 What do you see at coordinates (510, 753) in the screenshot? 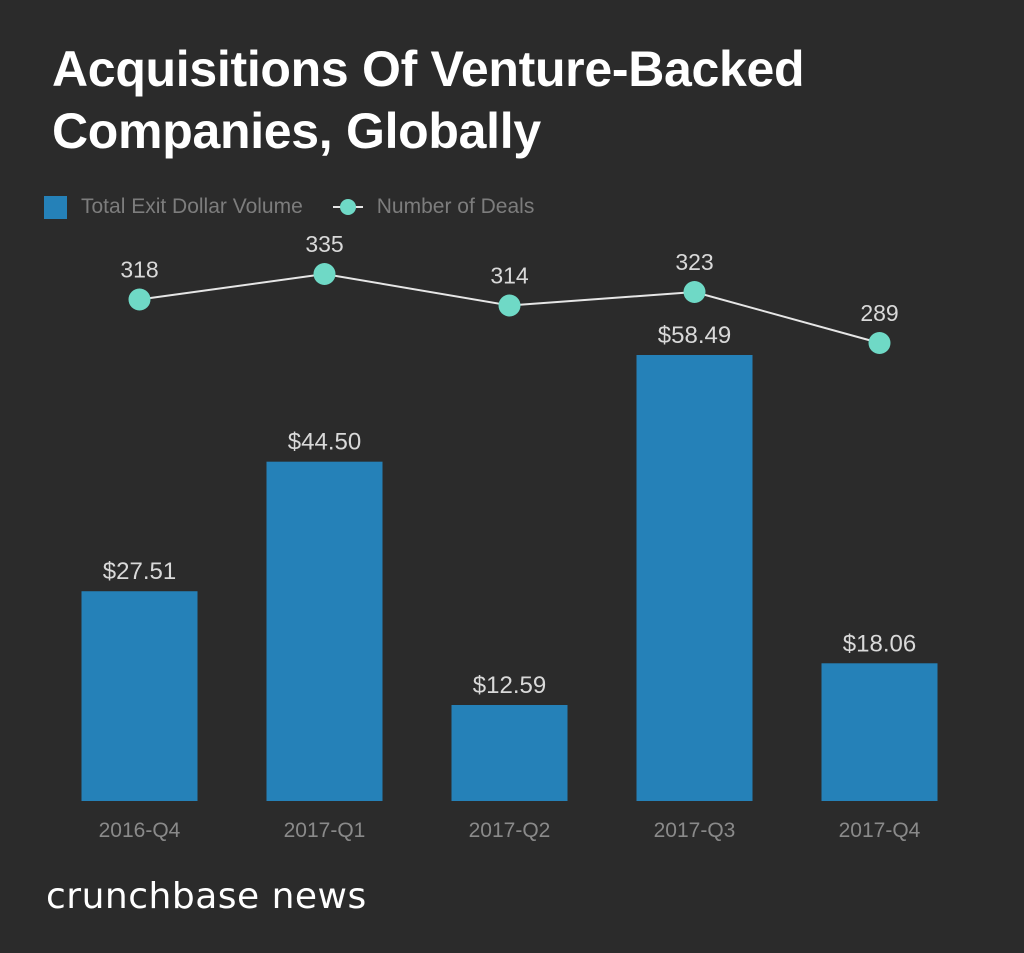
I see `bar-2017-Q2` at bounding box center [510, 753].